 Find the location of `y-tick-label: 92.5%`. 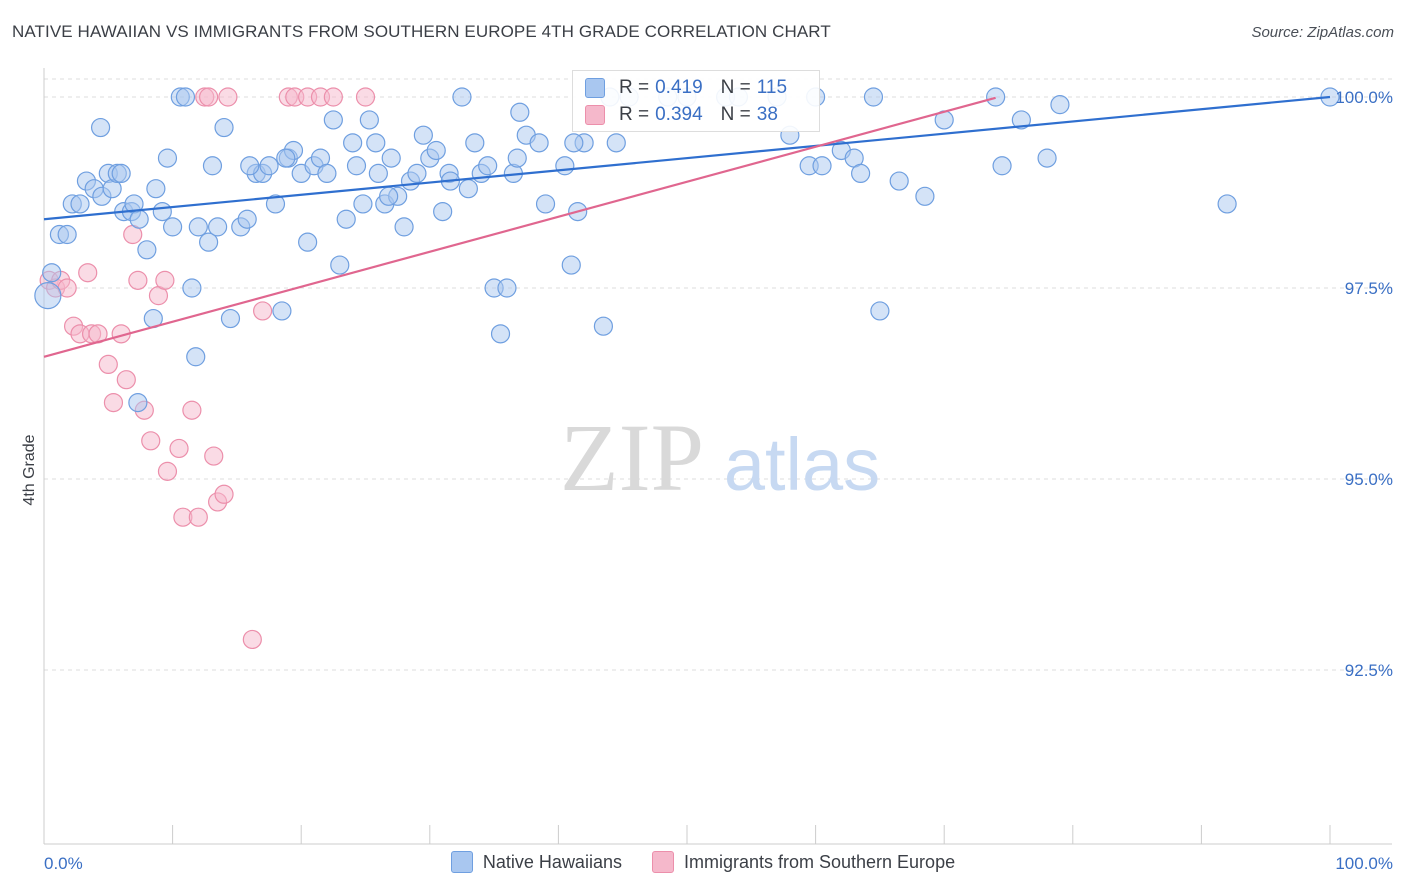

y-tick-label: 92.5% is located at coordinates (1369, 670).